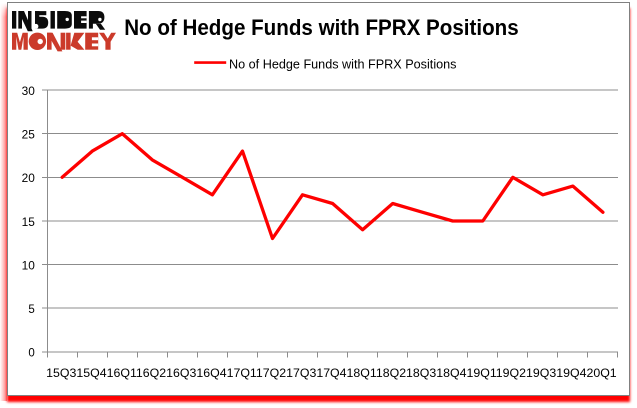 This screenshot has width=637, height=408. I want to click on svg-text: 30, so click(28, 92).